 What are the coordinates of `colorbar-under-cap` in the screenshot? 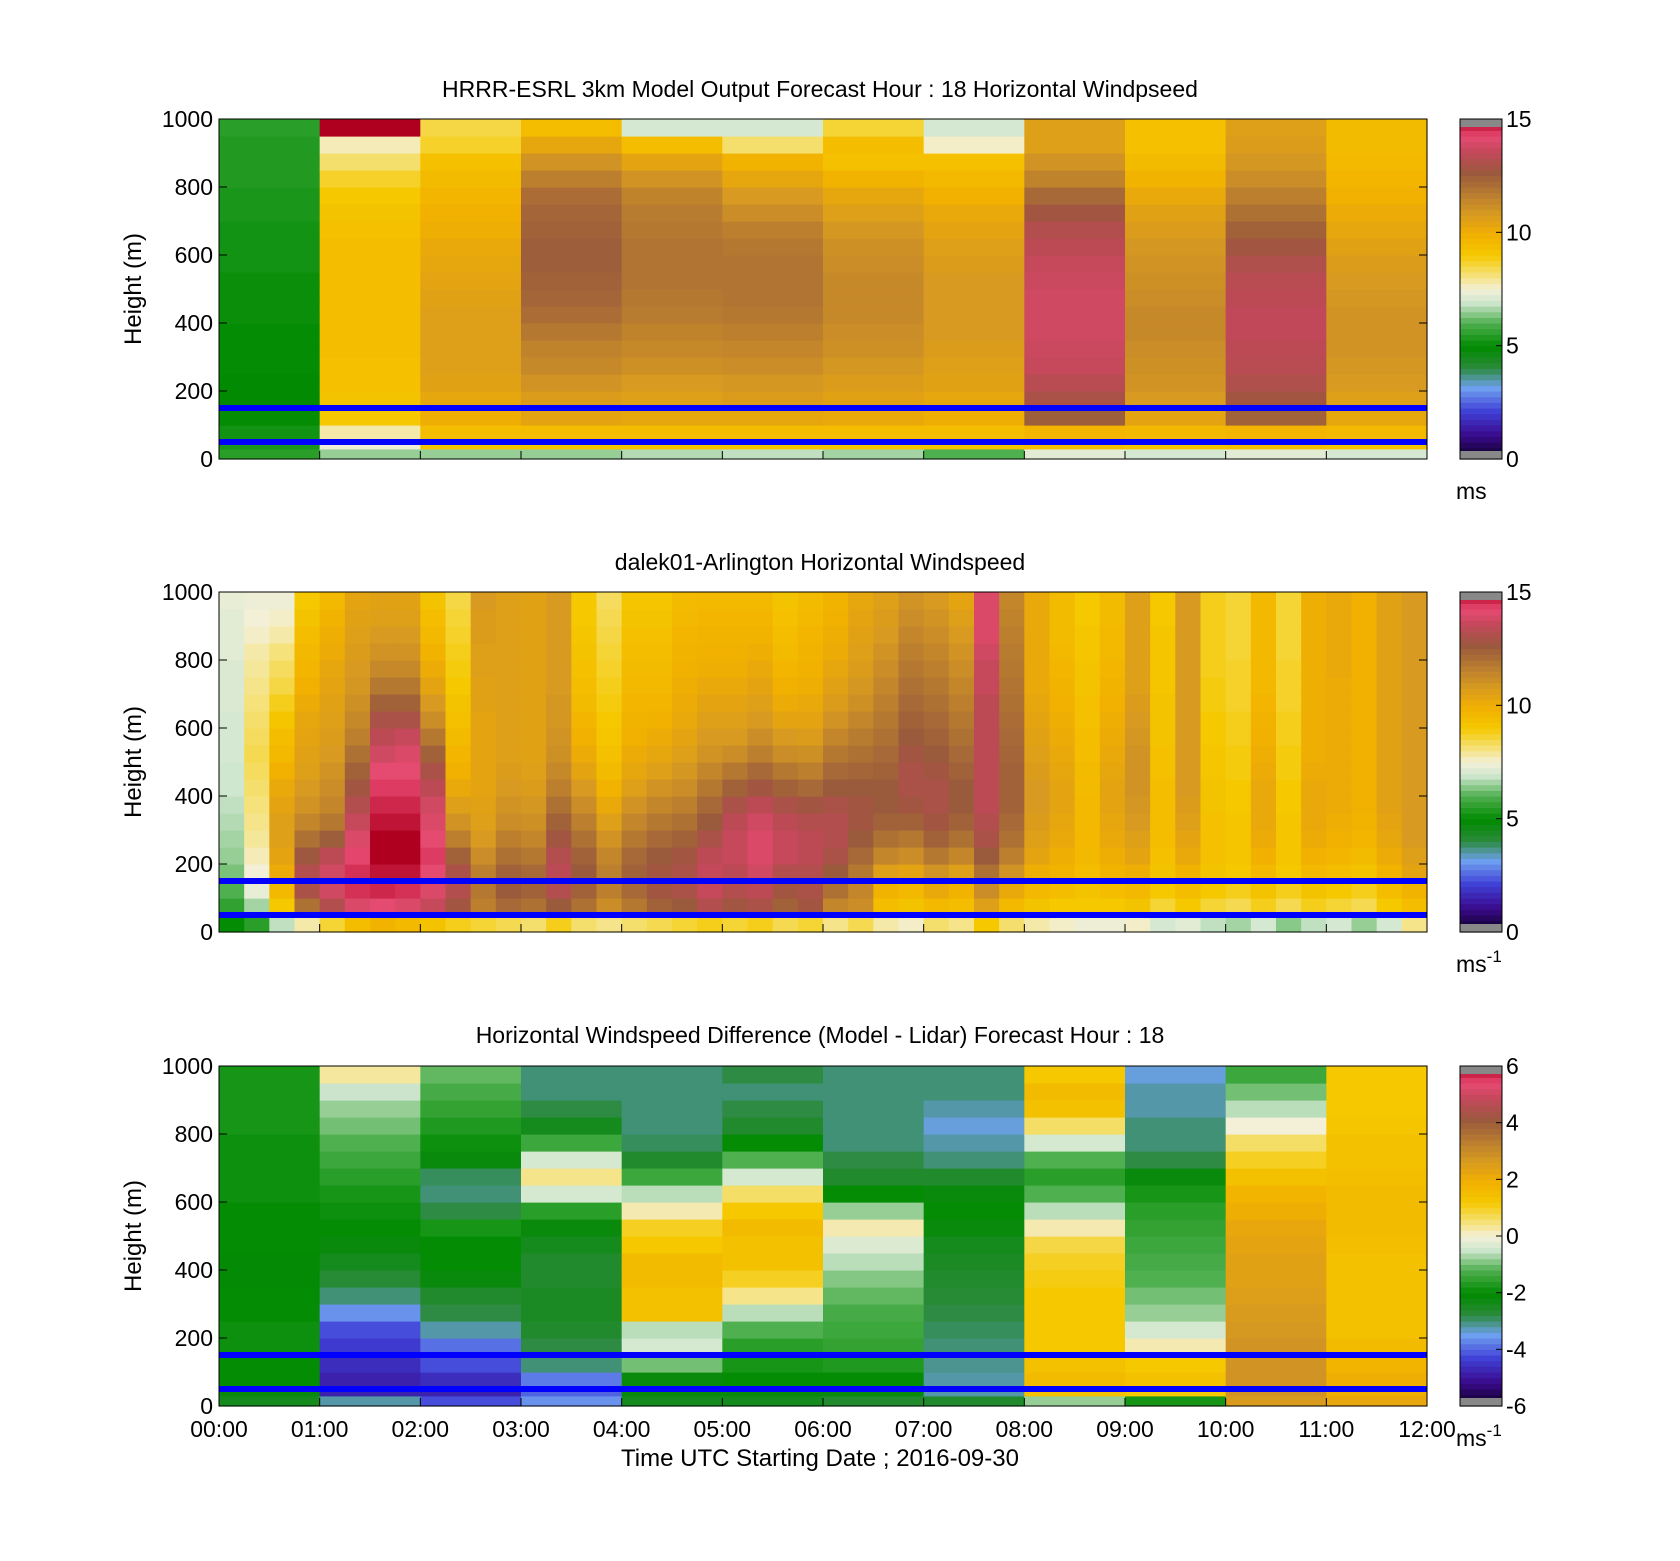 It's located at (1481, 928).